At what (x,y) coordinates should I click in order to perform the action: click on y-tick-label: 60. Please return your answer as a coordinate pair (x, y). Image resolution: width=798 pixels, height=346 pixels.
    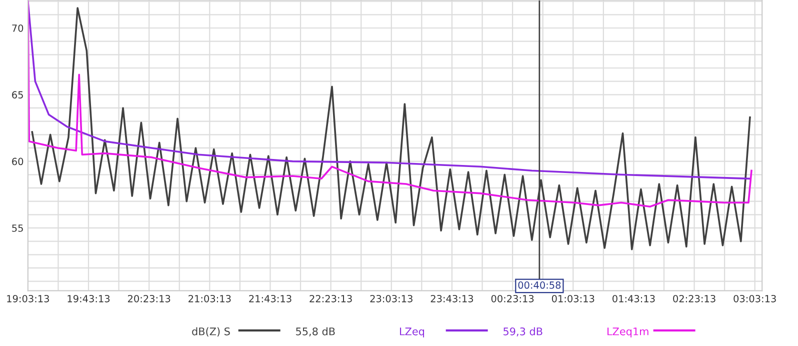
    Looking at the image, I should click on (18, 162).